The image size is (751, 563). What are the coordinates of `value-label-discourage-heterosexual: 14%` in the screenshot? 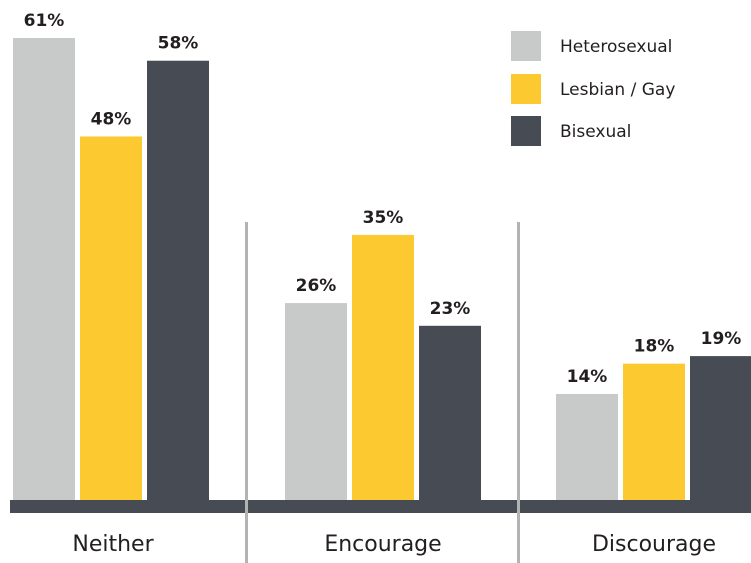 It's located at (587, 377).